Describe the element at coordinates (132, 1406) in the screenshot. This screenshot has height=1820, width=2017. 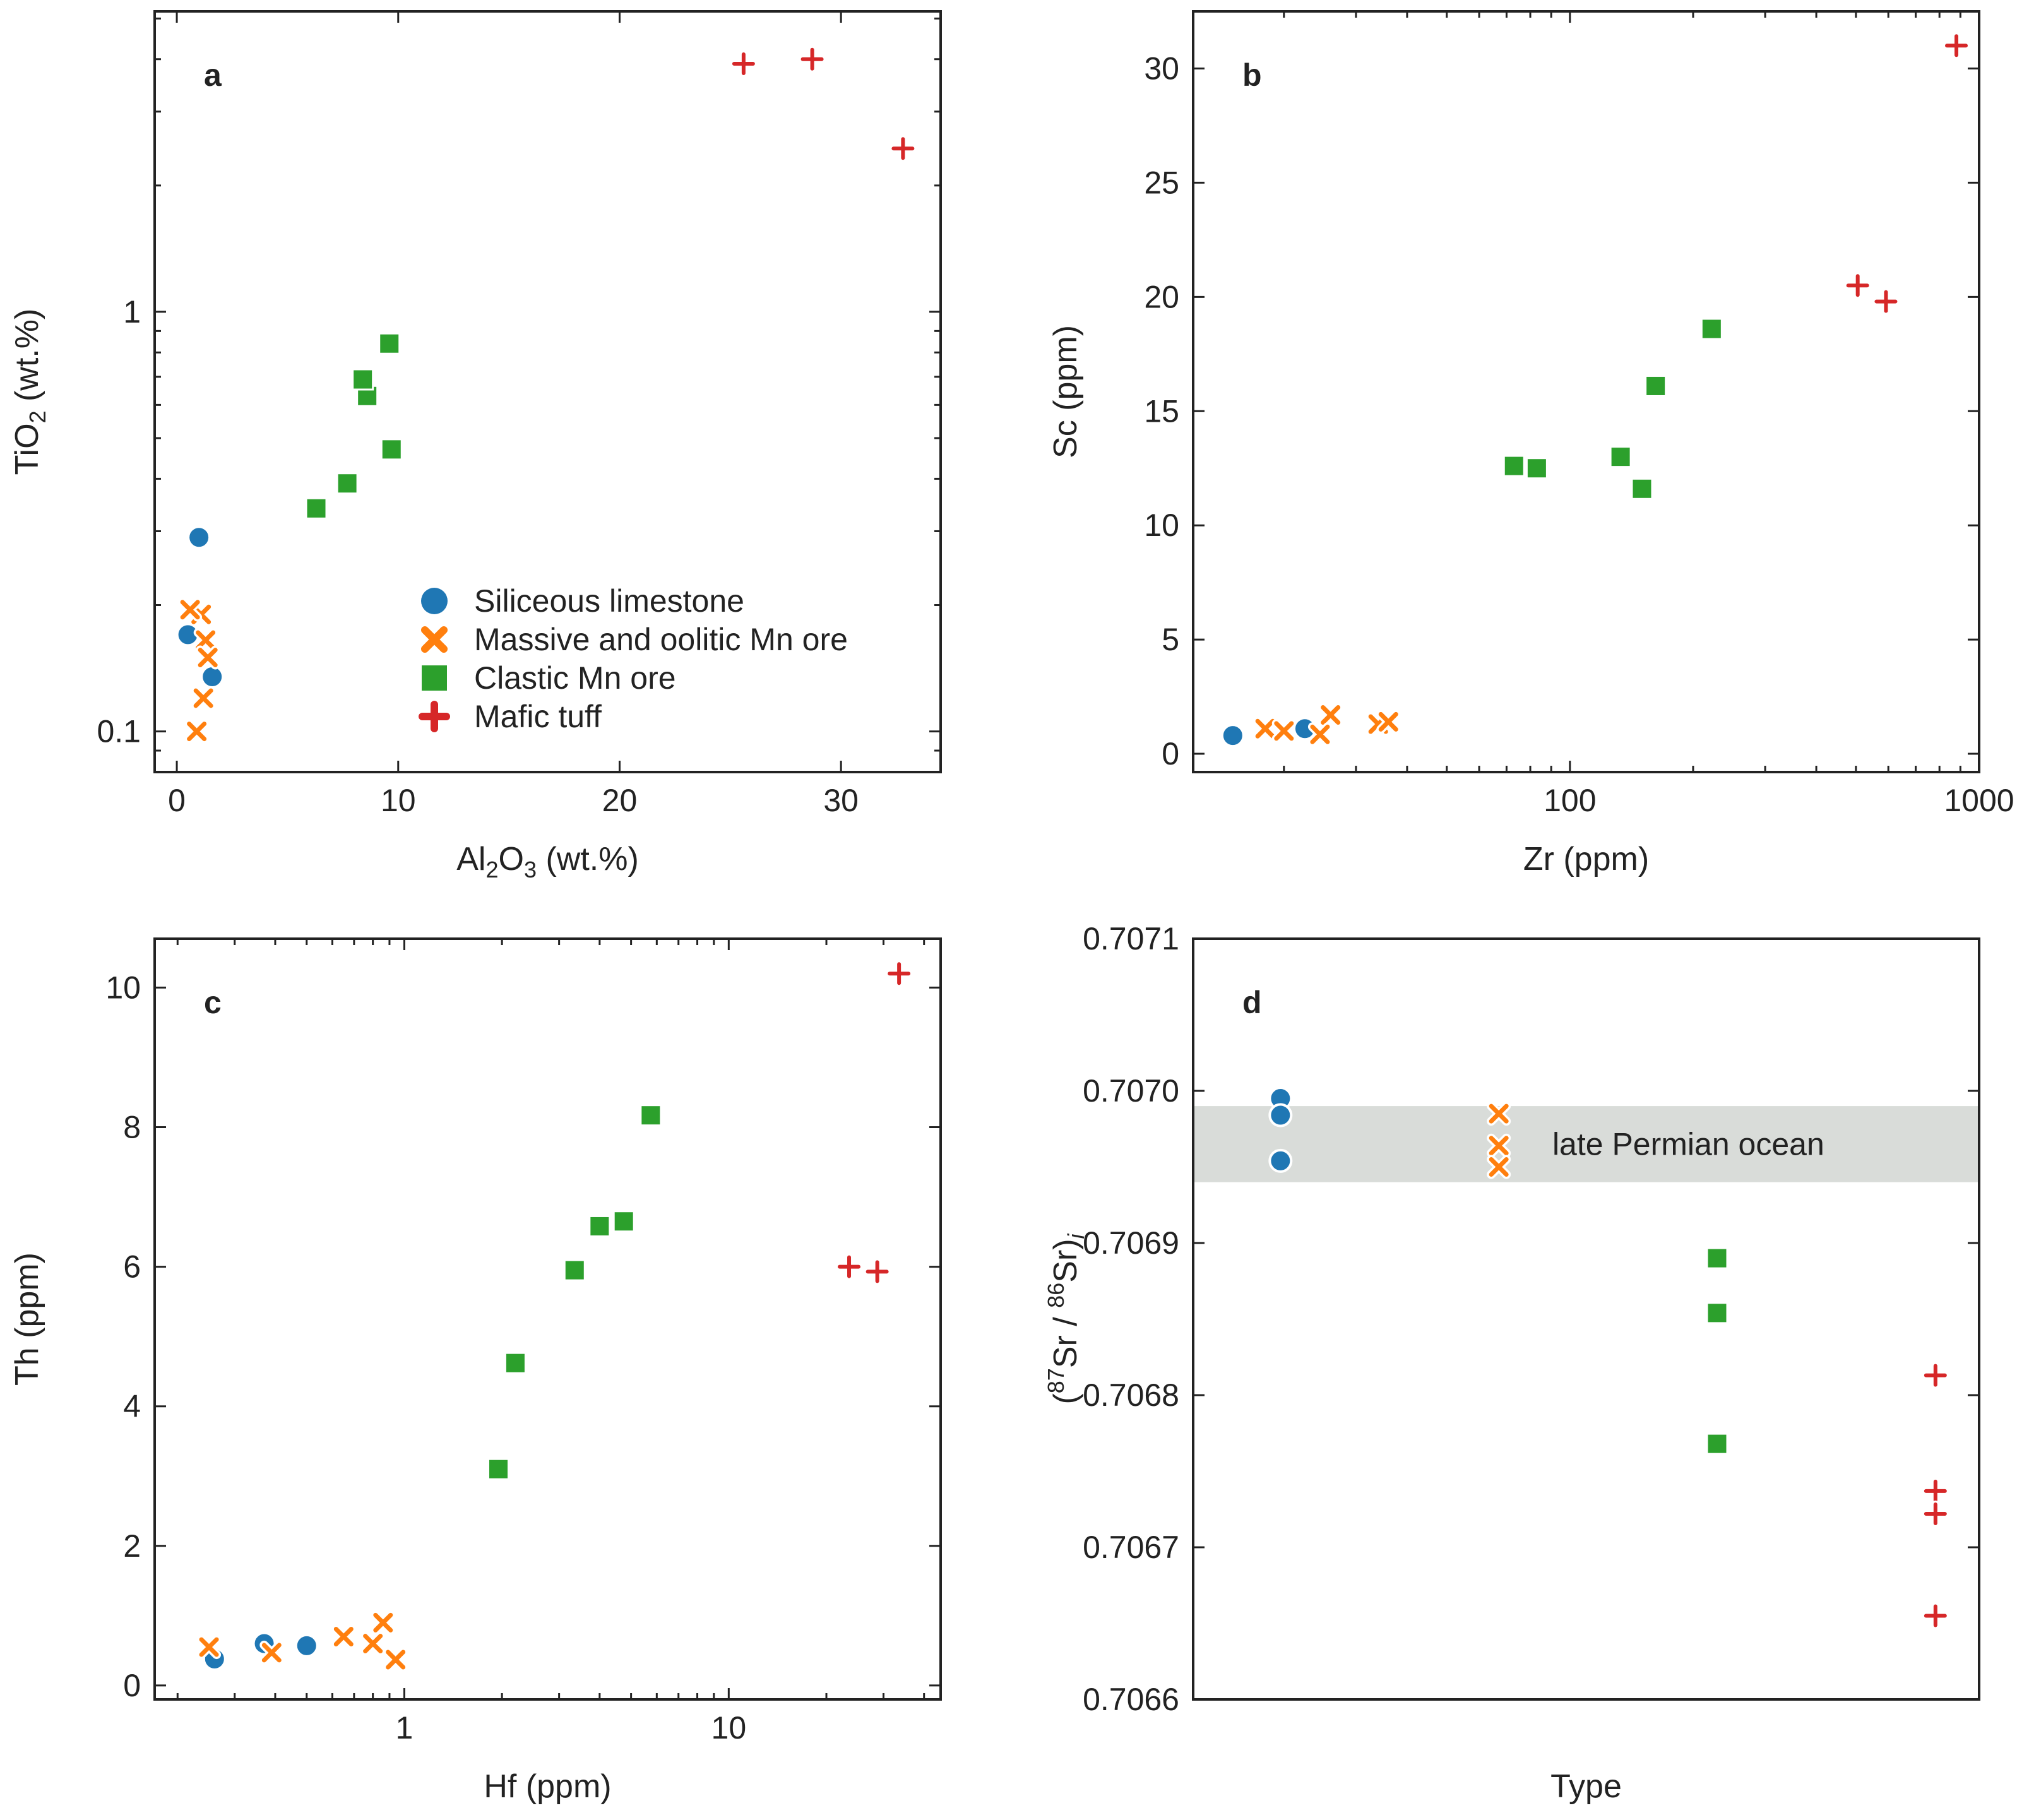
I see `y-tick-label: 4` at that location.